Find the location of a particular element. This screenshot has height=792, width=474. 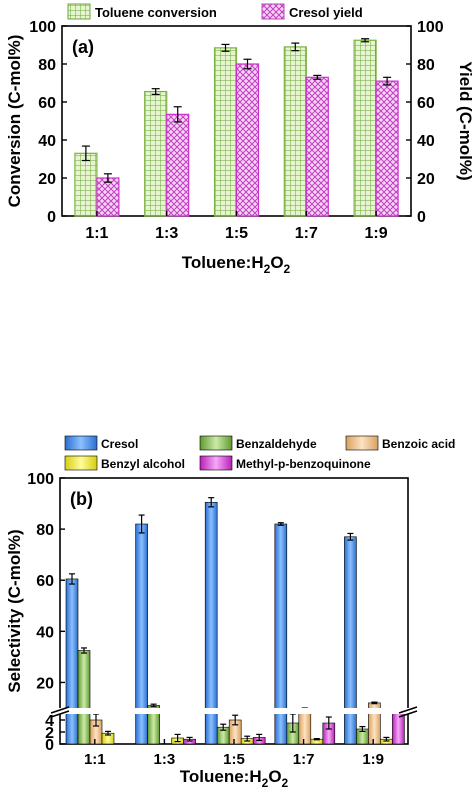

chart-a-y-axis-title: Conversion (C-mol%) is located at coordinates (14, 121).